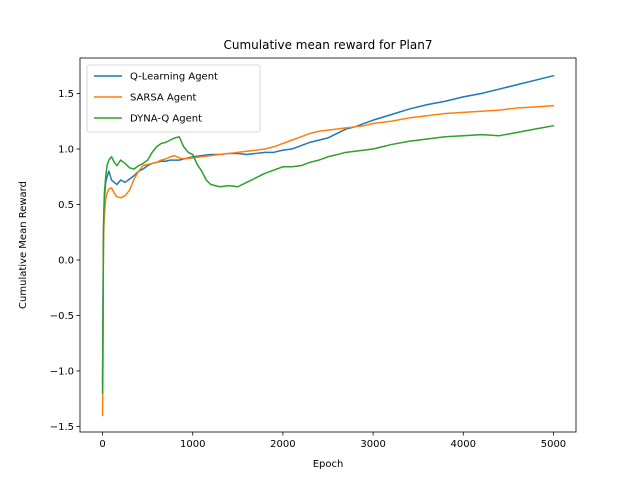  Describe the element at coordinates (62, 427) in the screenshot. I see `y-tick-label: −1.5` at that location.